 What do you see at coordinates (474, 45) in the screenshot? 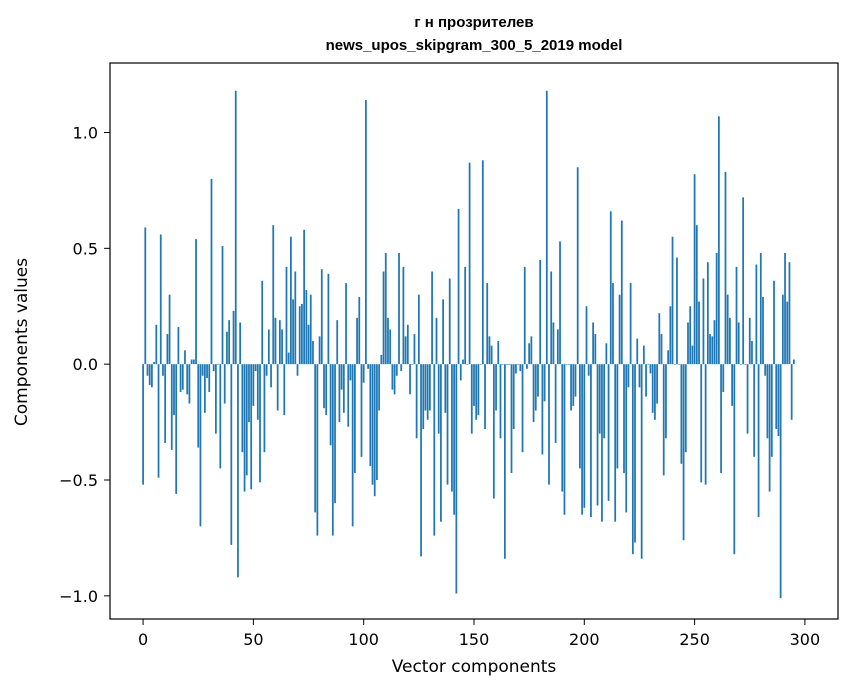
I see `chart-subtitle: news_upos_skipgram_300_5_2019 model` at bounding box center [474, 45].